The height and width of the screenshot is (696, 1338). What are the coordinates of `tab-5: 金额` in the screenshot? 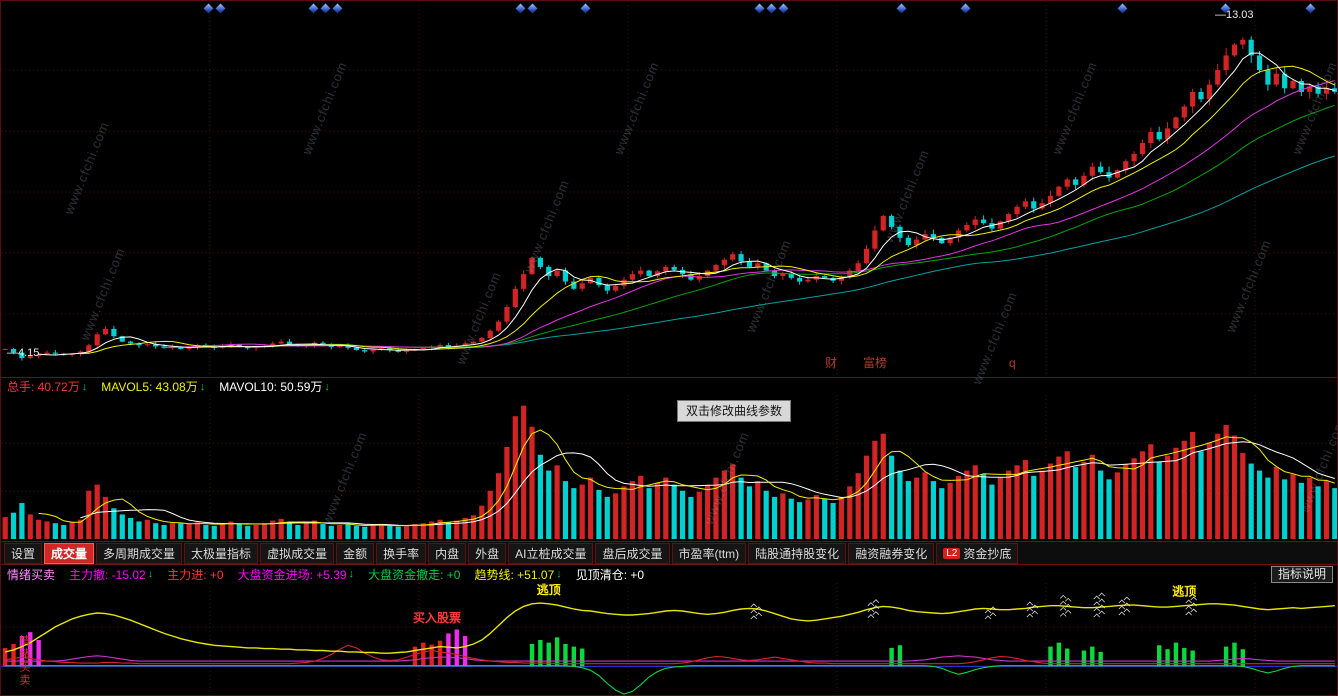 It's located at (355, 553).